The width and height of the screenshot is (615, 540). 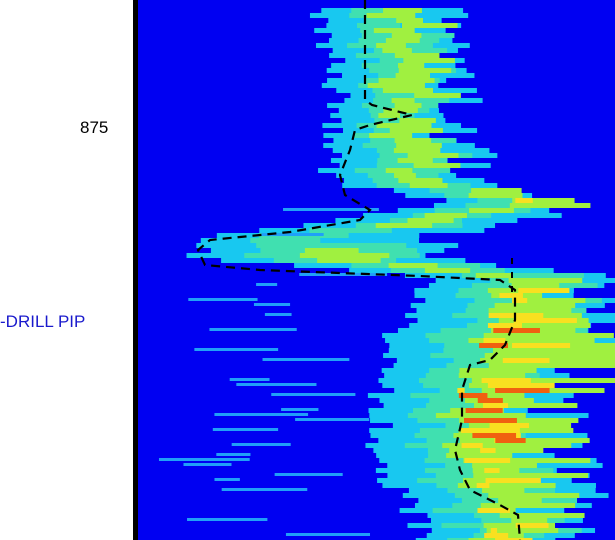 I want to click on depth-label: 875, so click(x=94, y=127).